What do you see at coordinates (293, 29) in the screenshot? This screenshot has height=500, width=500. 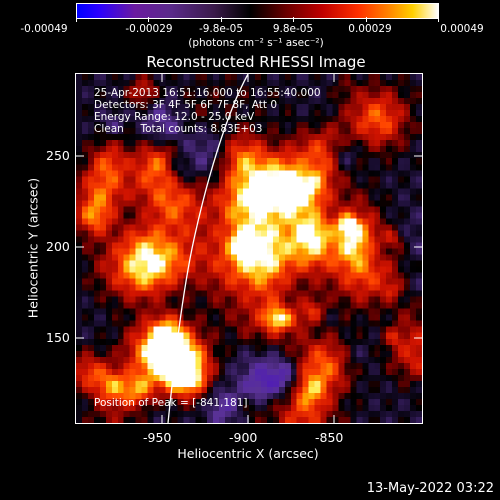 I see `colorbar-label: 9.8e-05` at bounding box center [293, 29].